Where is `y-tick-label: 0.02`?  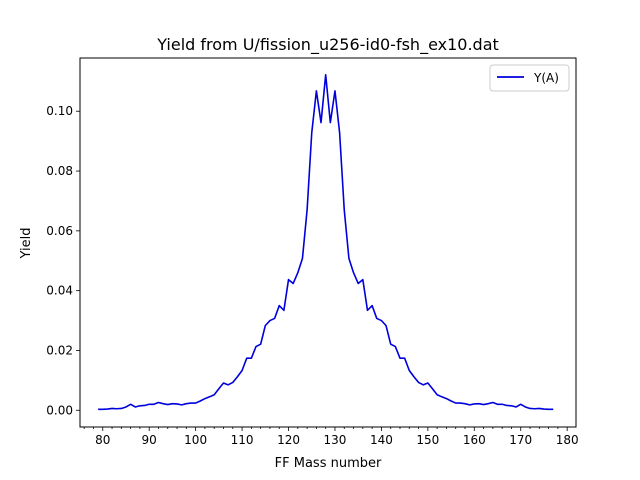
y-tick-label: 0.02 is located at coordinates (59, 350).